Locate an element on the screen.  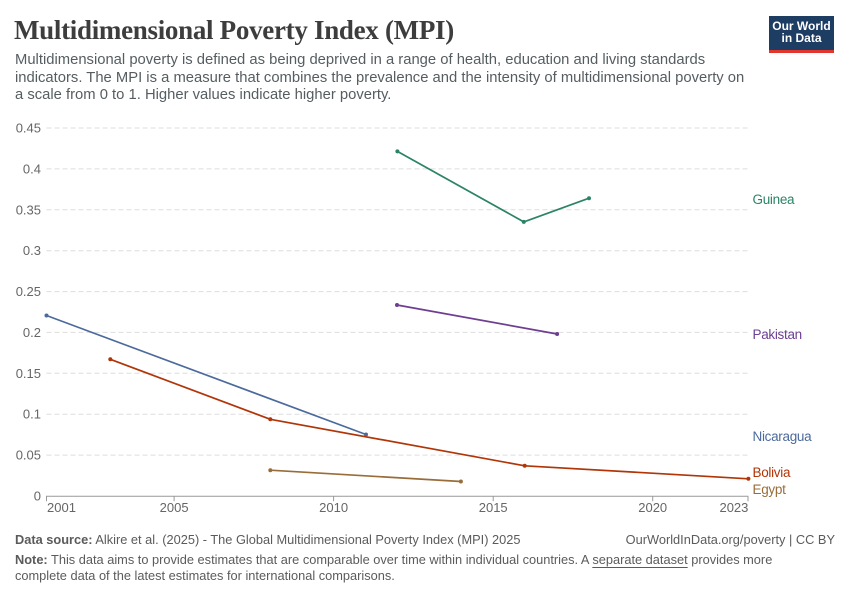
svg-text: 2001 is located at coordinates (61, 507).